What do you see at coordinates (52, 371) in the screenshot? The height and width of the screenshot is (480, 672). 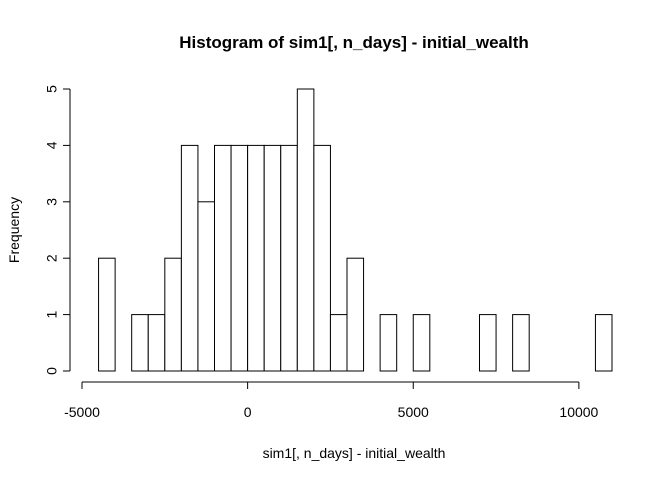 I see `y-tick-label: 0` at bounding box center [52, 371].